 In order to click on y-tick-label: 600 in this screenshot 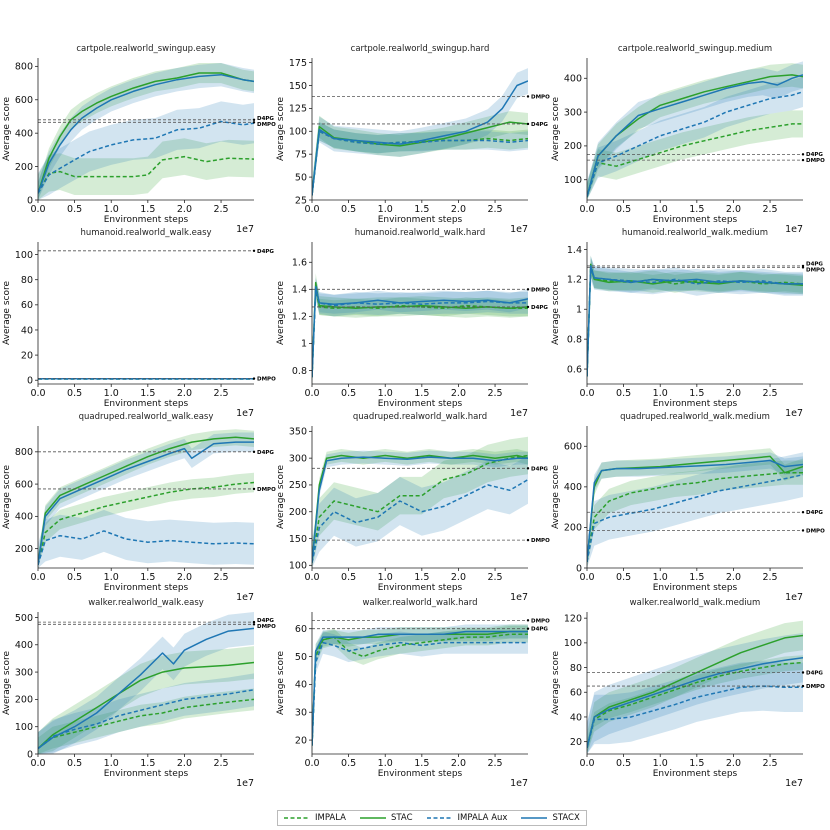, I will do `click(573, 447)`.